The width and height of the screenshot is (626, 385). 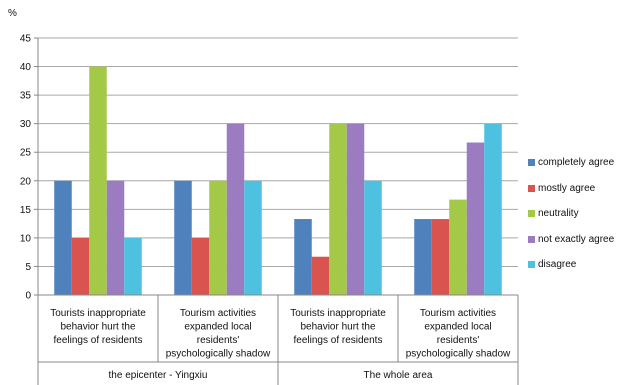 What do you see at coordinates (26, 67) in the screenshot?
I see `y-tick-label: 40` at bounding box center [26, 67].